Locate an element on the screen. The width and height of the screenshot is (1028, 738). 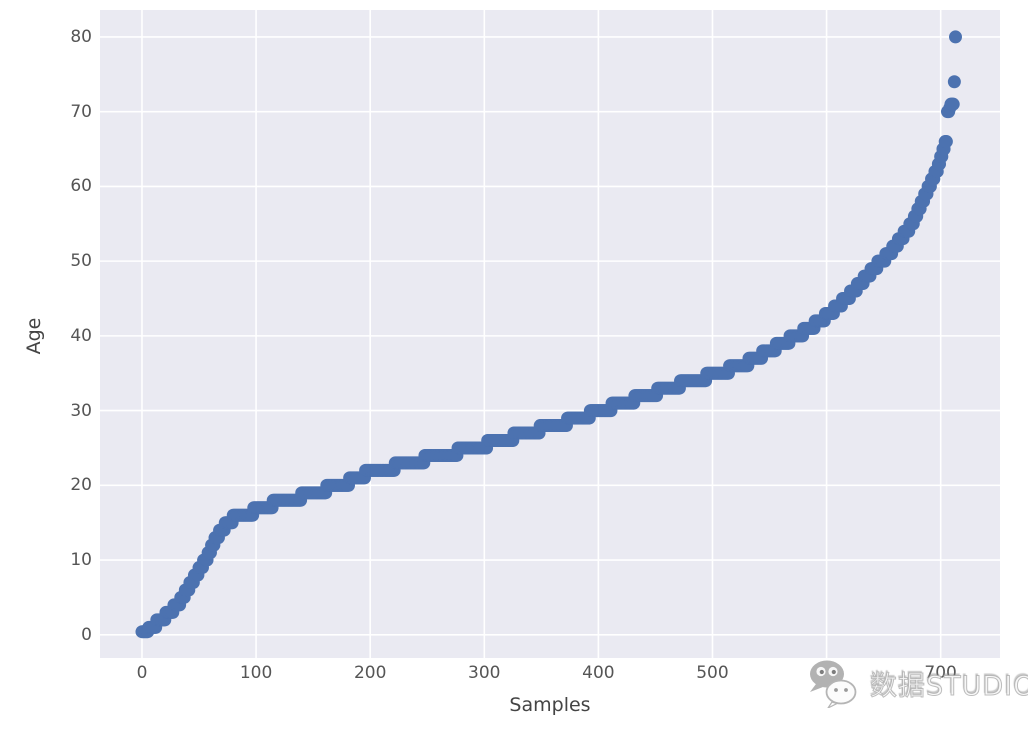
x-tick-label: 100 is located at coordinates (256, 673).